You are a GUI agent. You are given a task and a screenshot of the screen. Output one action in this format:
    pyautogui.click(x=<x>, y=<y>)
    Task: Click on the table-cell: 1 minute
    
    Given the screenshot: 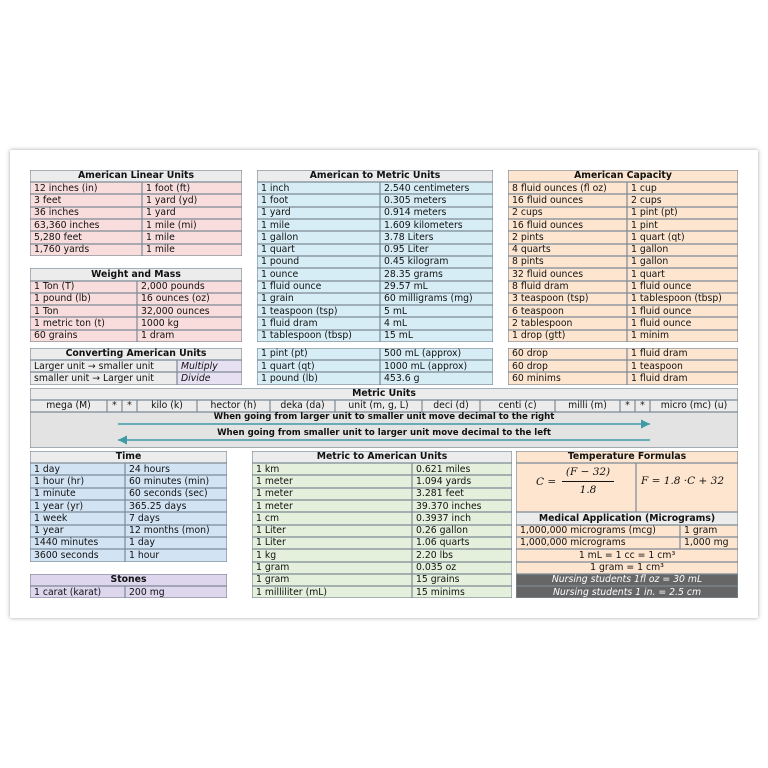 What is the action you would take?
    pyautogui.click(x=77, y=494)
    